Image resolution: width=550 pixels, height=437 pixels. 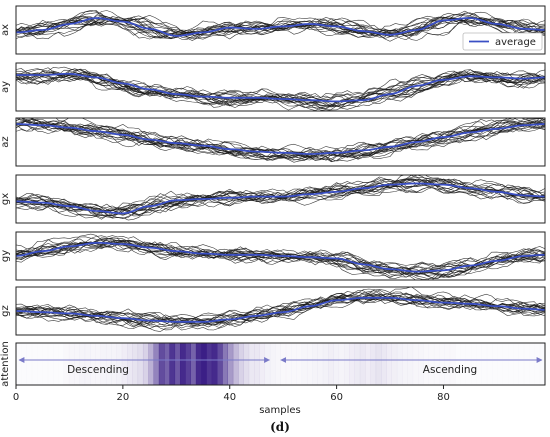 What do you see at coordinates (123, 397) in the screenshot?
I see `x-tick-label-1: 20` at bounding box center [123, 397].